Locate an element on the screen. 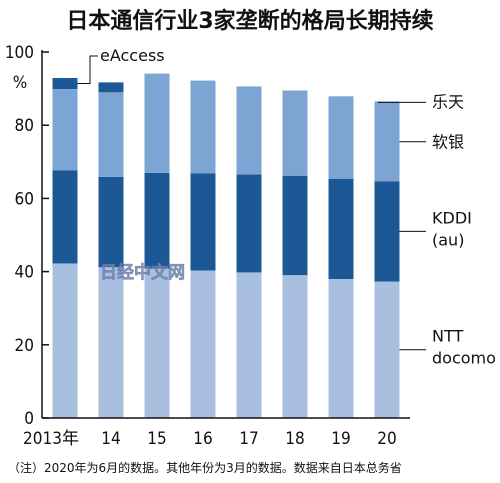 This screenshot has height=483, width=500. legend-label: eAccess is located at coordinates (132, 55).